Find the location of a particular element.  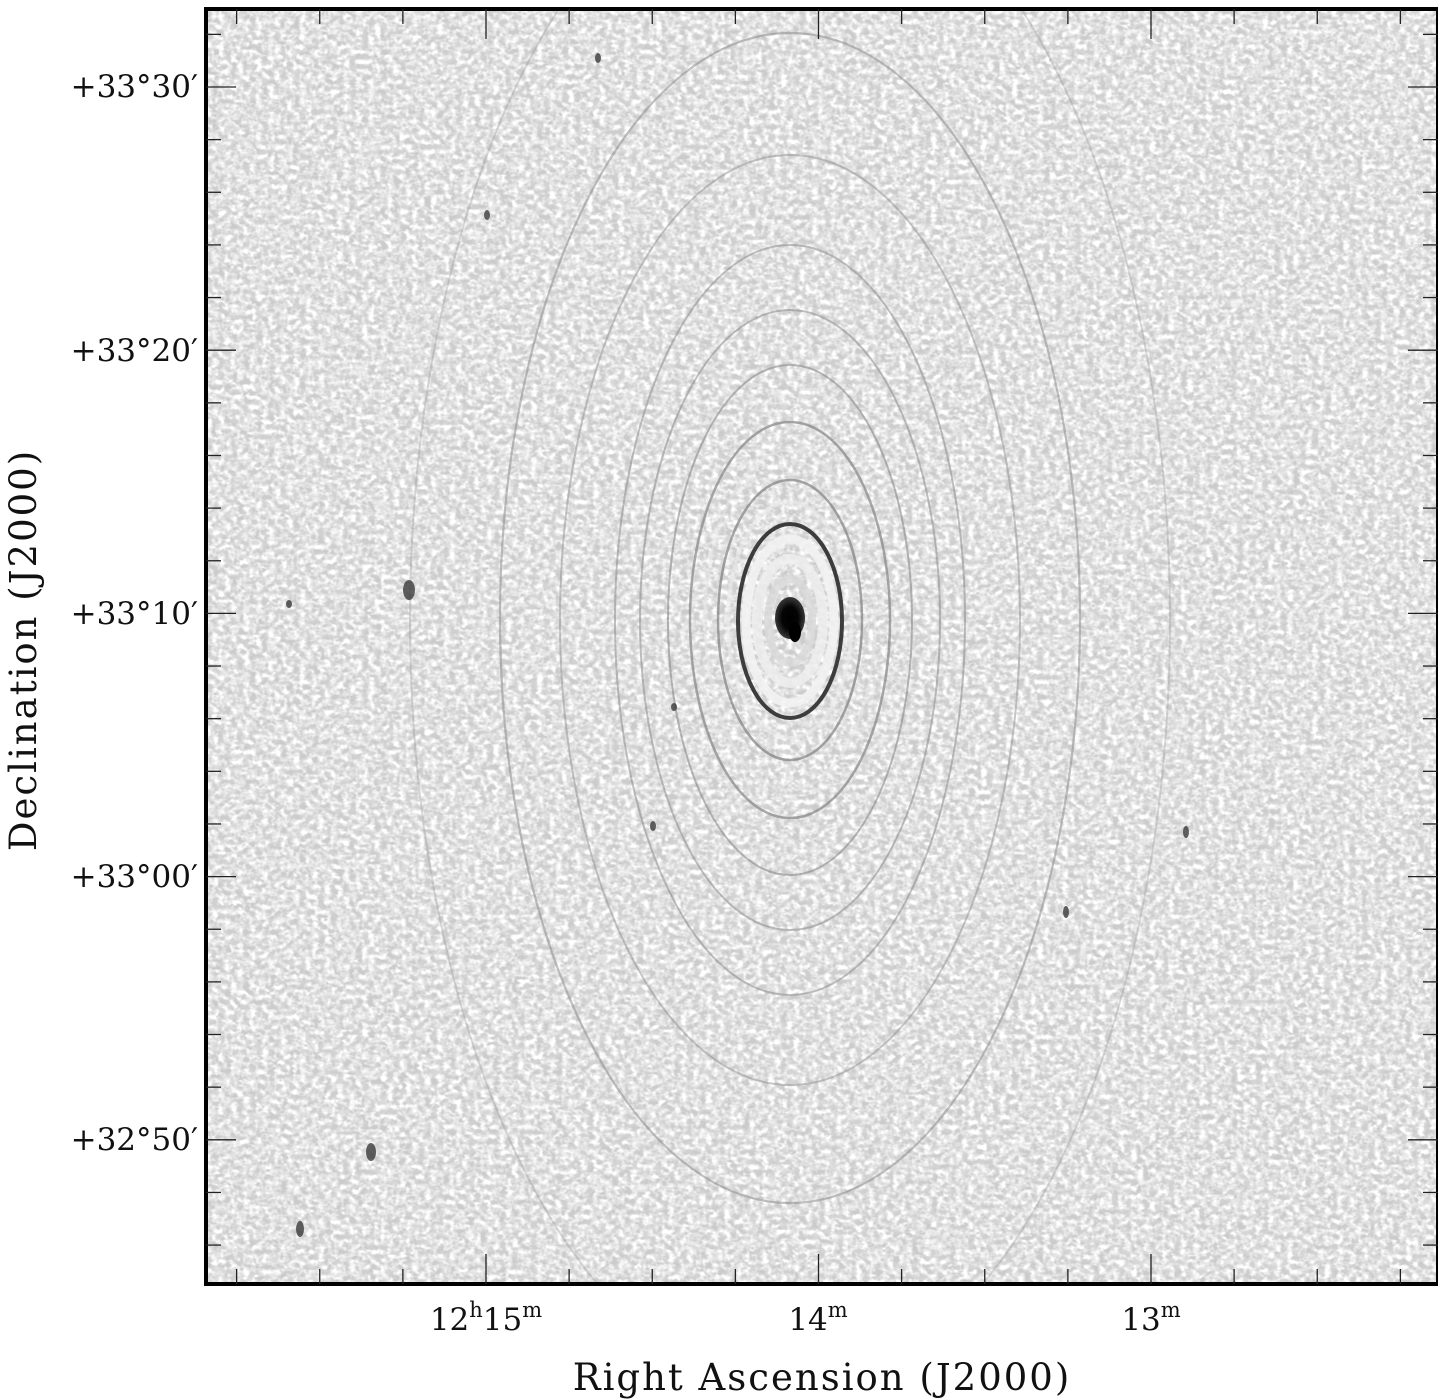

x-tick-minutes: 15 is located at coordinates (502, 1320).